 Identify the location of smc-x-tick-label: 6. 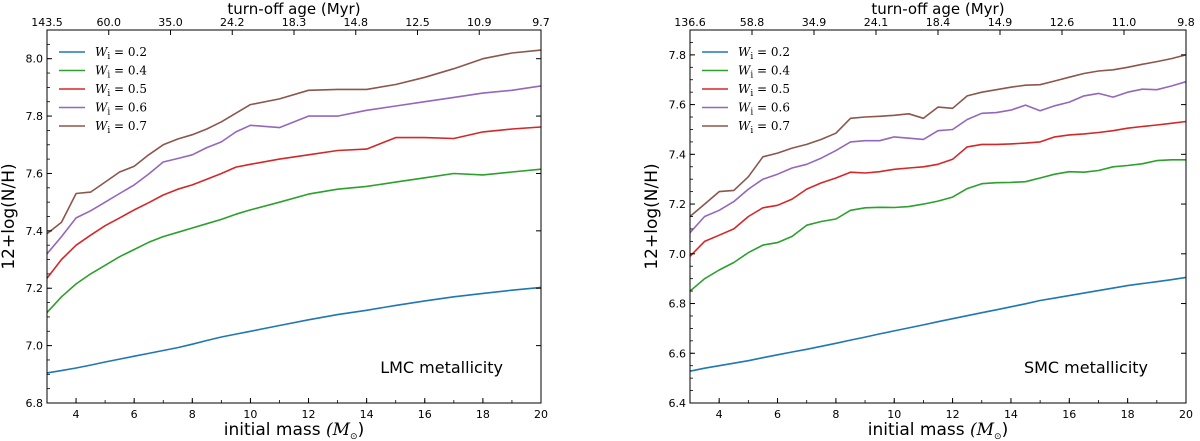
(777, 414).